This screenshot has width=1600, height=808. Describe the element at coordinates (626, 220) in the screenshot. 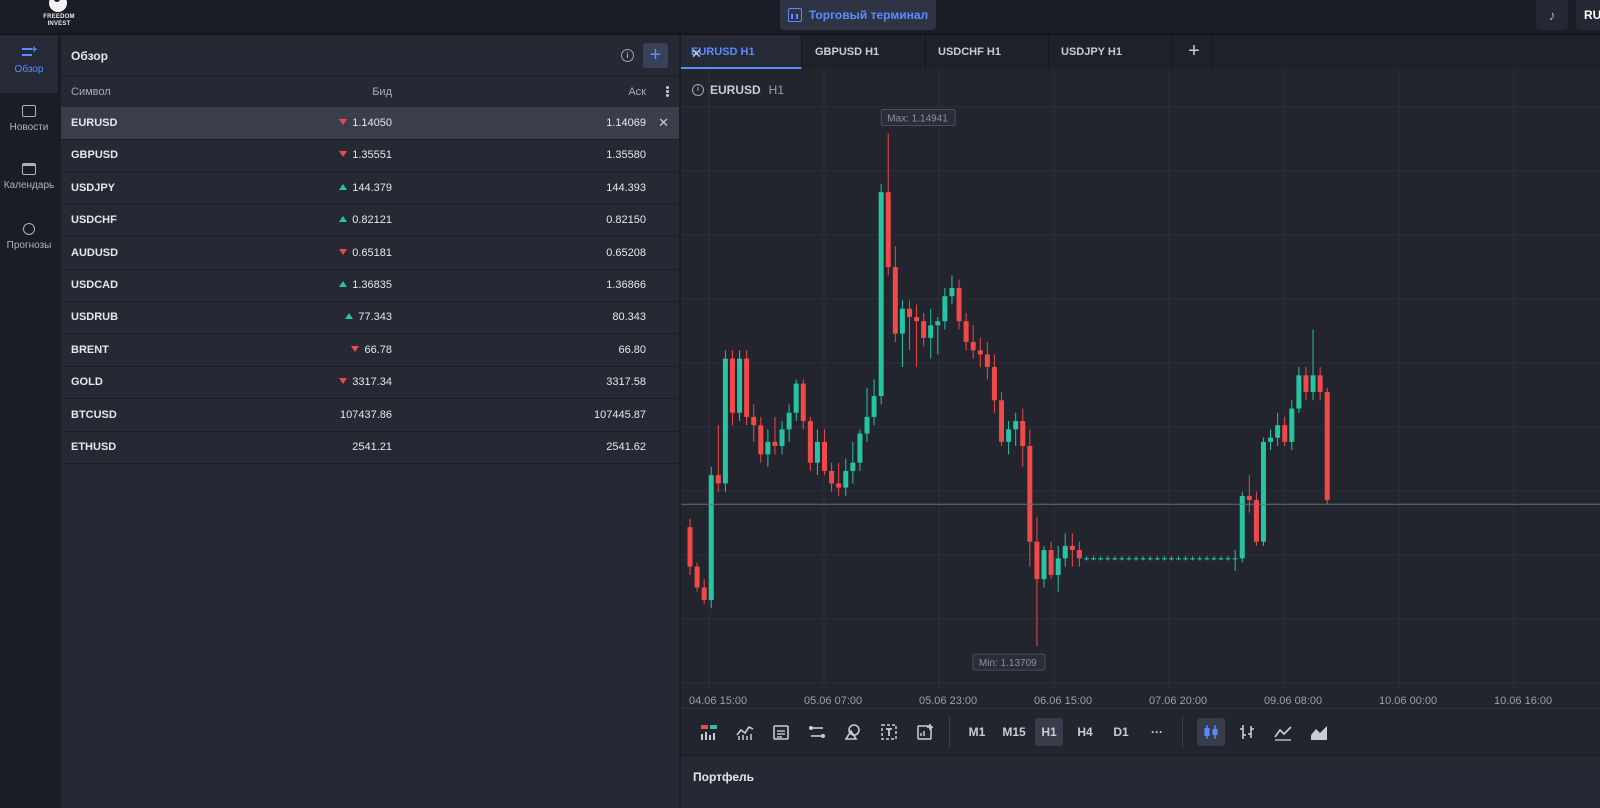

I see `row-ask: 0.82150` at that location.